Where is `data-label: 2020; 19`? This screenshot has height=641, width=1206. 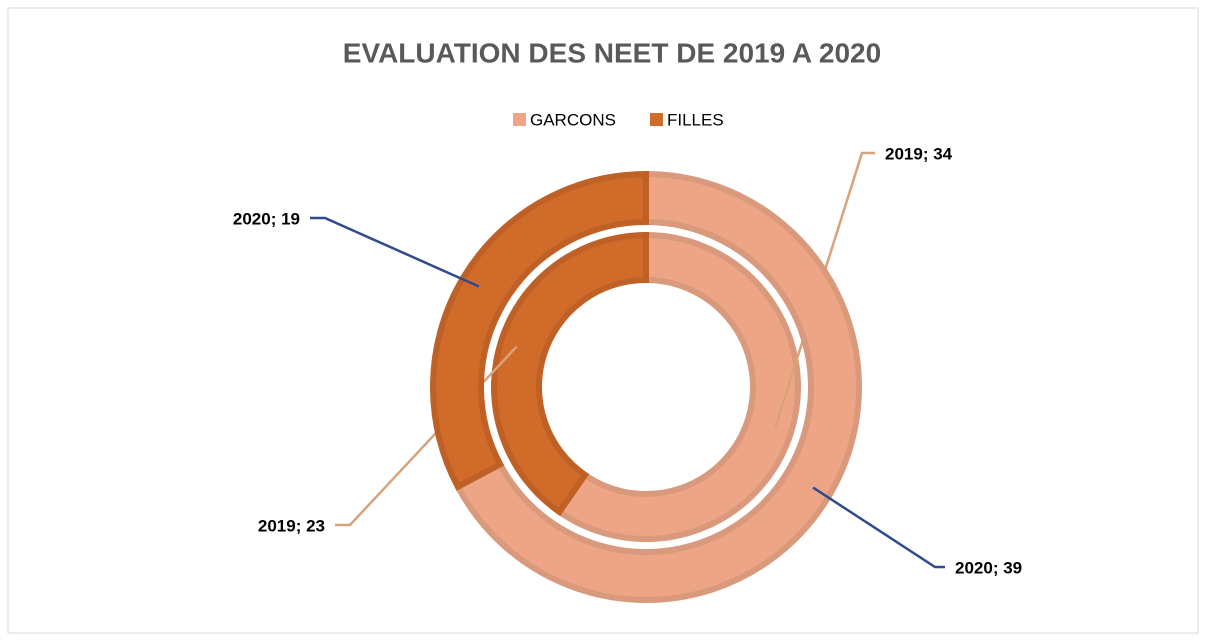 data-label: 2020; 19 is located at coordinates (266, 218).